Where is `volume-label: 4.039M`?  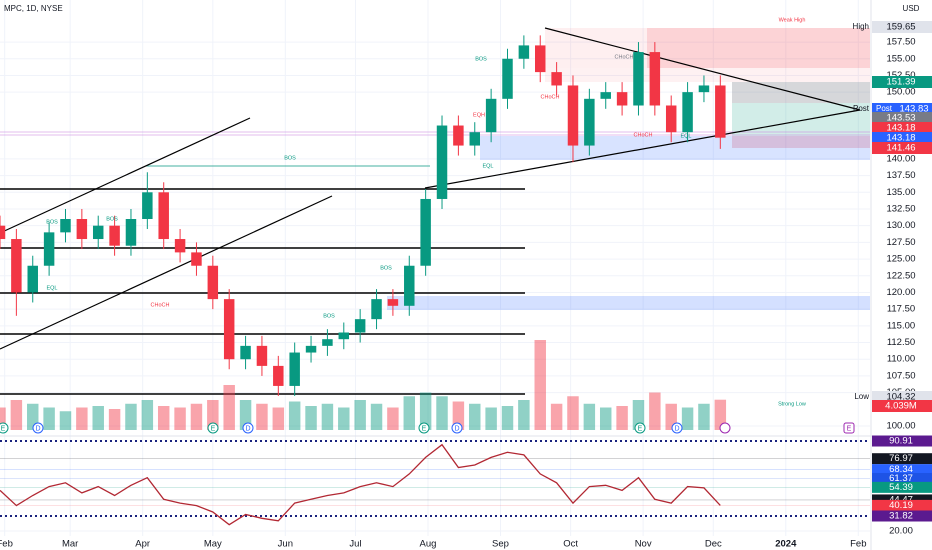
volume-label: 4.039M is located at coordinates (901, 406).